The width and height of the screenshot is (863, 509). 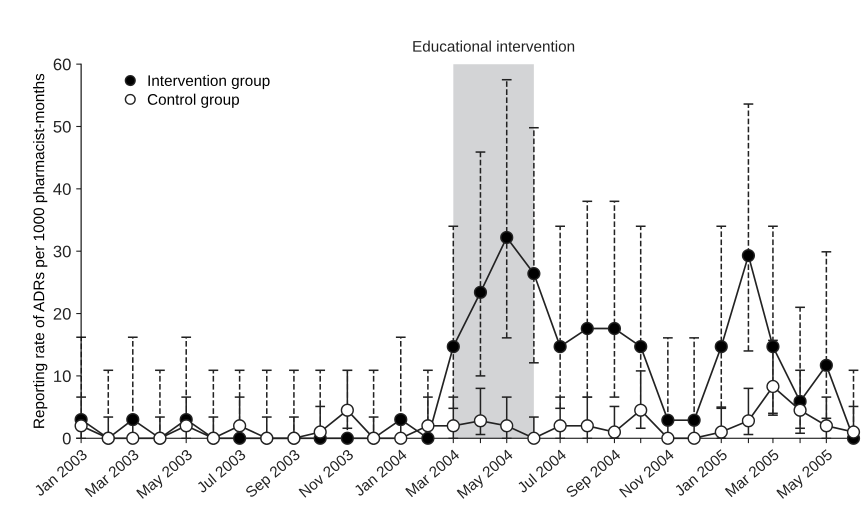 What do you see at coordinates (62, 314) in the screenshot?
I see `y-tick-label: 20` at bounding box center [62, 314].